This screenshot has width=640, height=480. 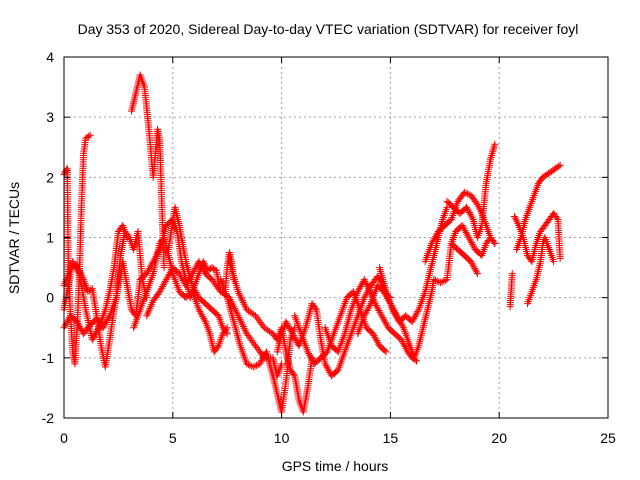 I want to click on y-tick-label: 0, so click(x=50, y=298).